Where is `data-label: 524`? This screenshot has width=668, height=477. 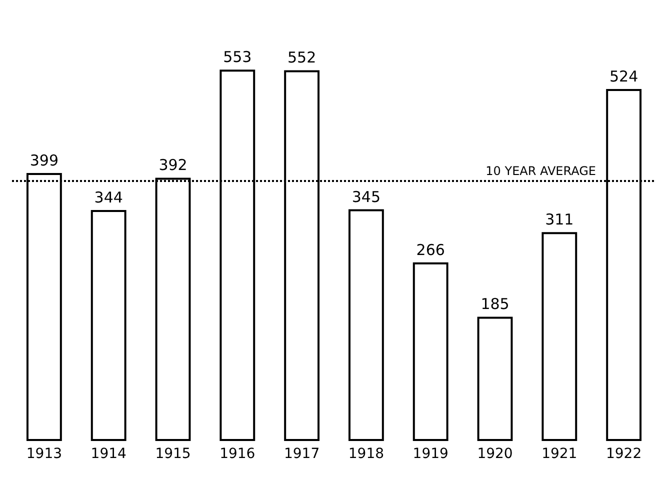
data-label: 524 is located at coordinates (623, 77).